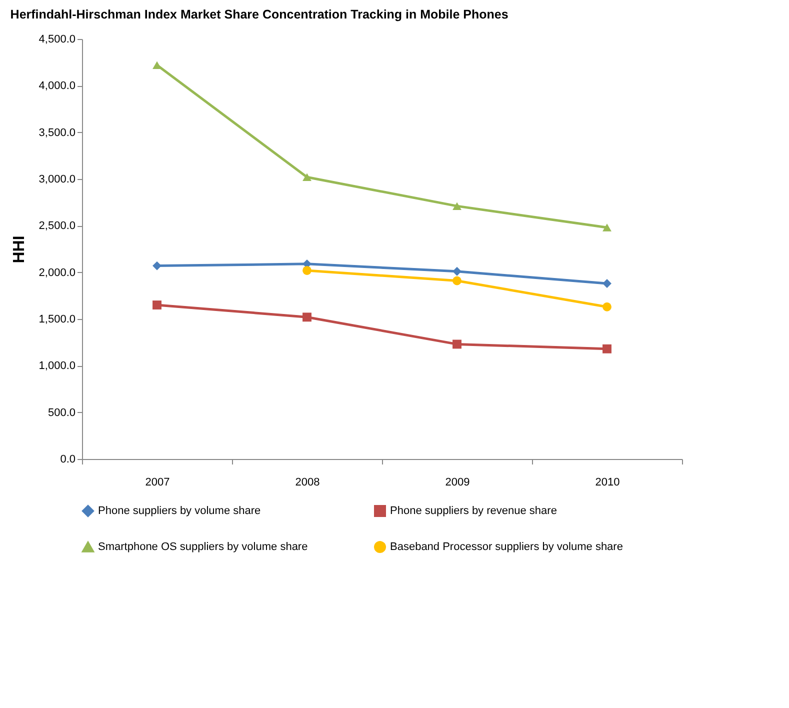 Image resolution: width=789 pixels, height=708 pixels. Describe the element at coordinates (157, 482) in the screenshot. I see `x-tick-label: 2007` at that location.